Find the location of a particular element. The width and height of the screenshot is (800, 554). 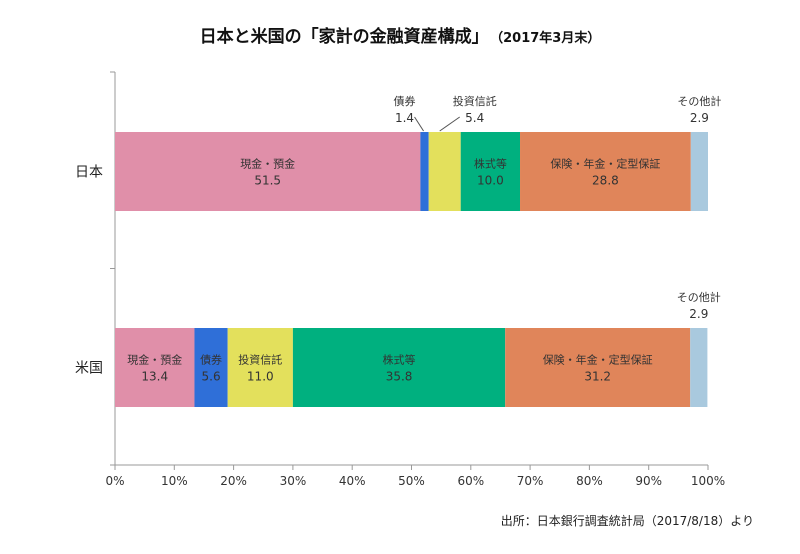

segment-value-label: 51.5 is located at coordinates (267, 181).